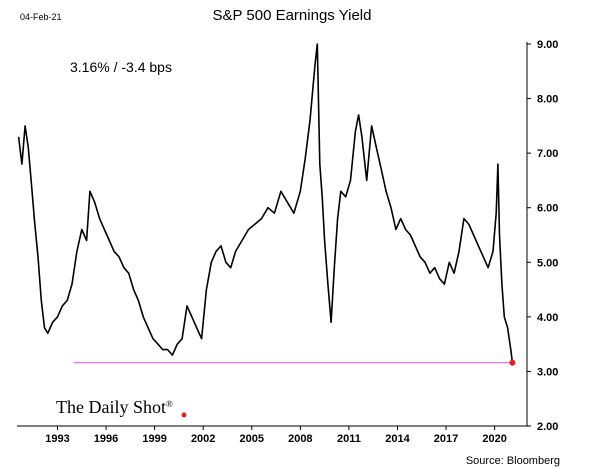 The width and height of the screenshot is (597, 468). What do you see at coordinates (494, 439) in the screenshot?
I see `x-tick-label: 2020` at bounding box center [494, 439].